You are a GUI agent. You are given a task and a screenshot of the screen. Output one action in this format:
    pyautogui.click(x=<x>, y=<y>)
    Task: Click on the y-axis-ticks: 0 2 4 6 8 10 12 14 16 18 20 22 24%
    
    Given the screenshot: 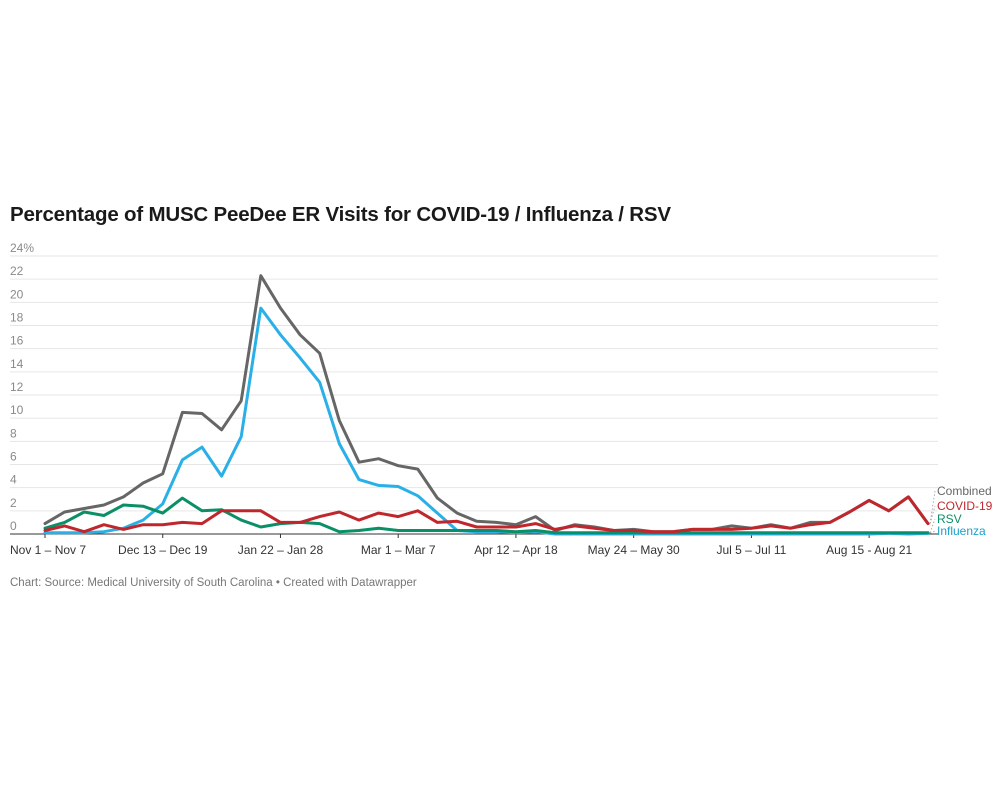 What is the action you would take?
    pyautogui.click(x=22, y=387)
    